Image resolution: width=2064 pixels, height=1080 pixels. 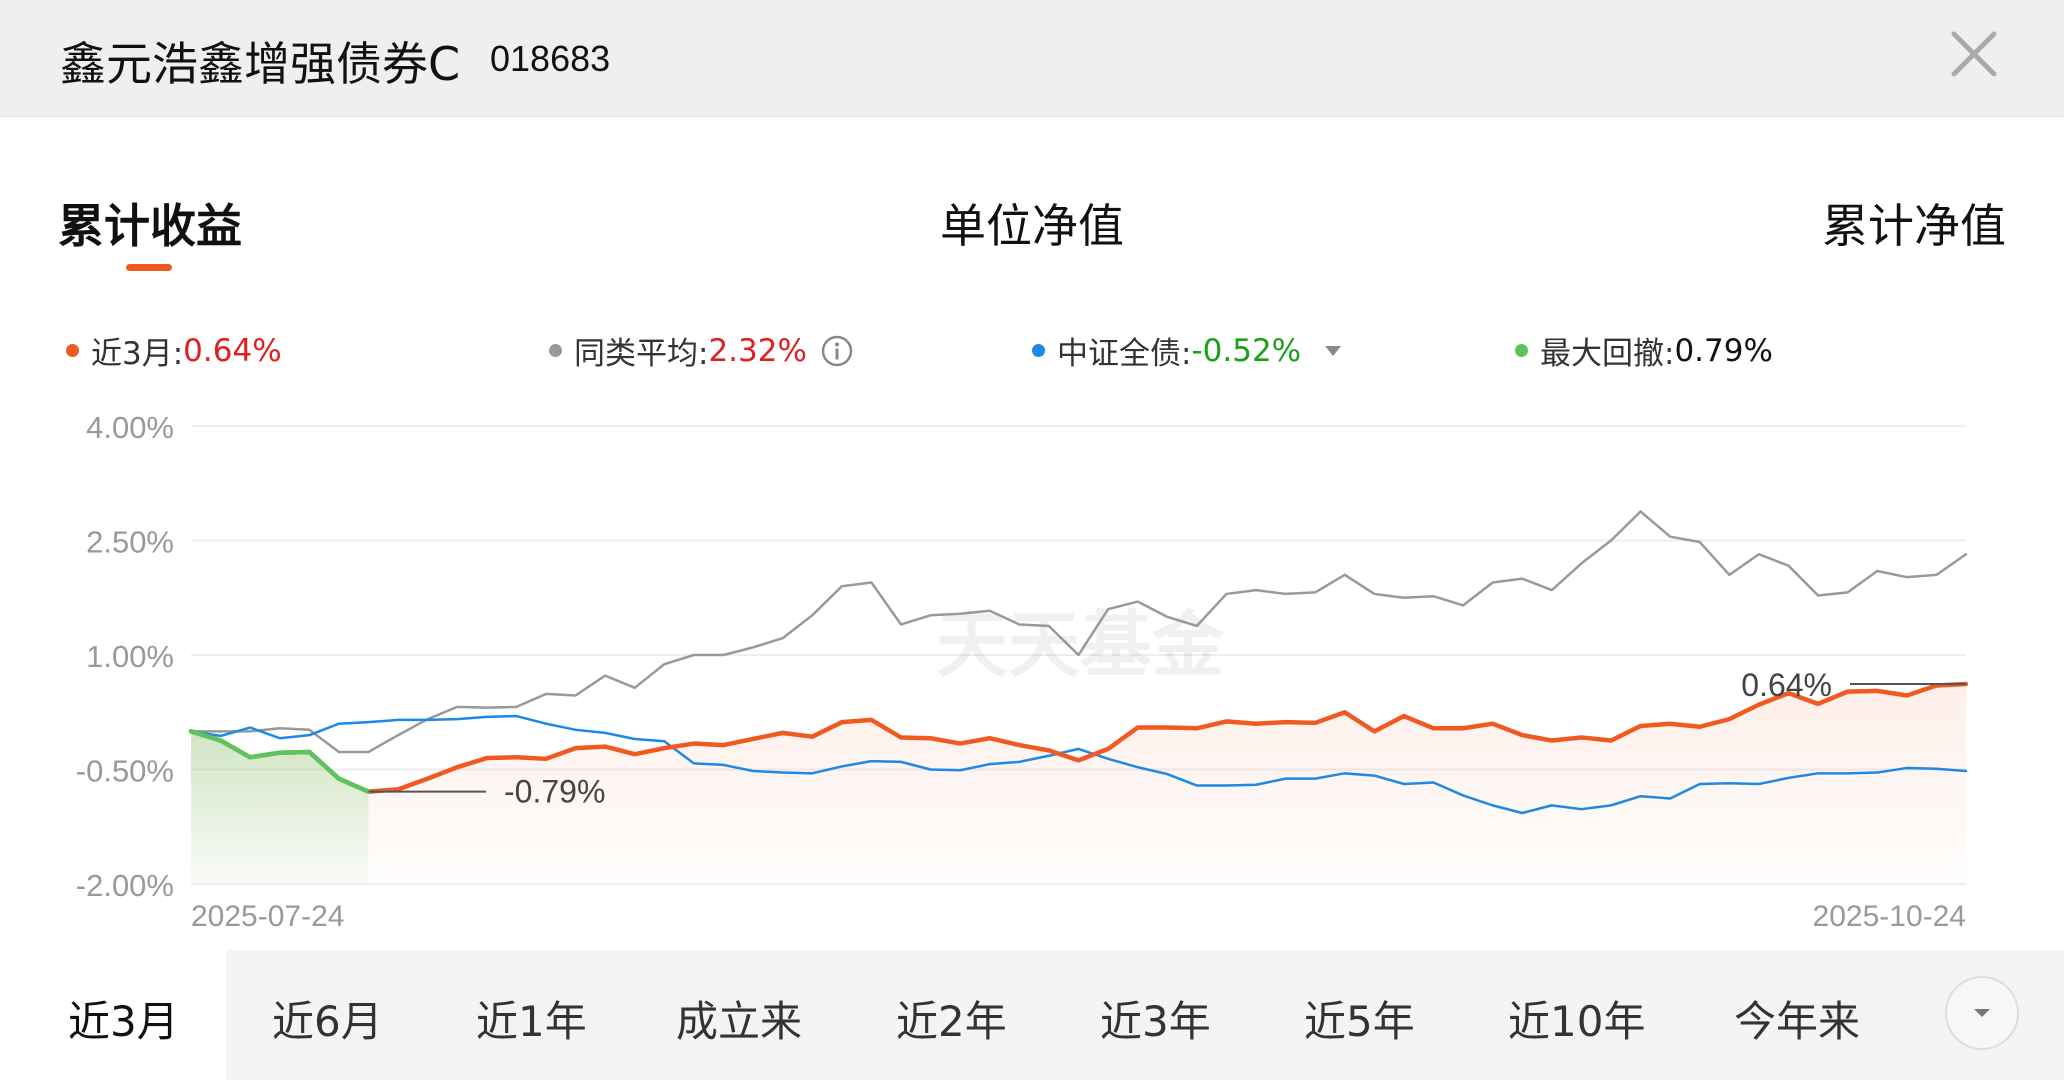 What do you see at coordinates (1521, 350) in the screenshot?
I see `legend-dot-drawdown` at bounding box center [1521, 350].